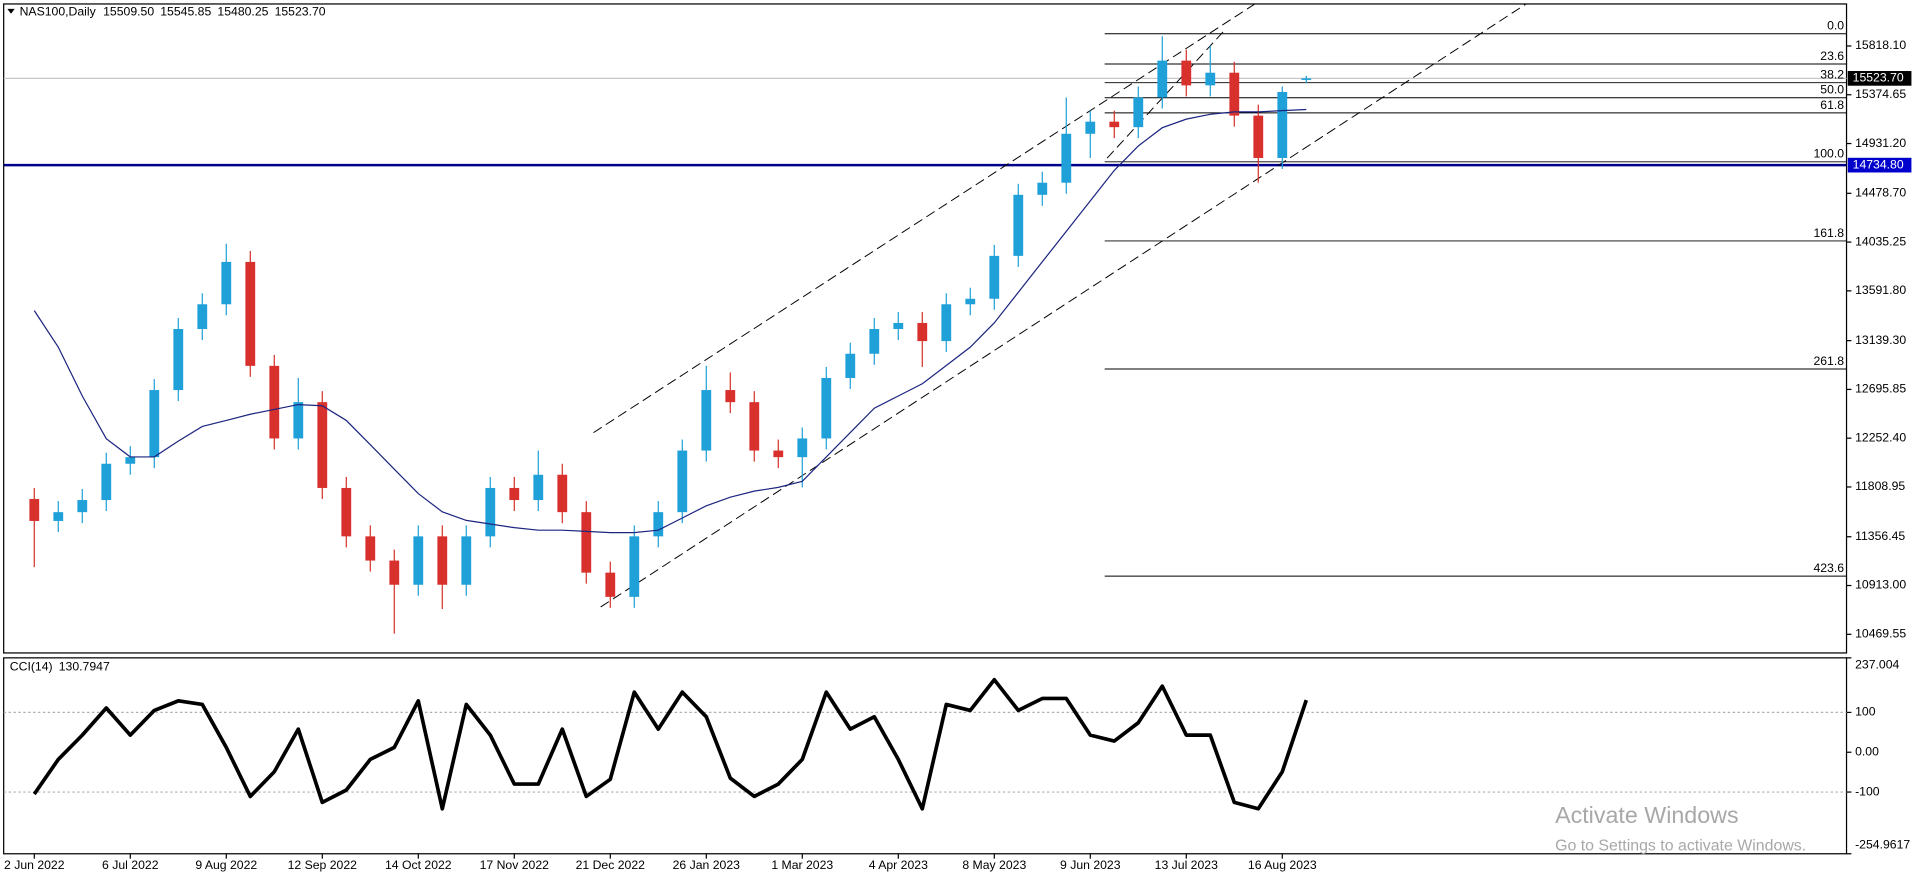 This screenshot has width=1920, height=881. Describe the element at coordinates (226, 865) in the screenshot. I see `x-tick-label: 9 Aug 2022` at that location.